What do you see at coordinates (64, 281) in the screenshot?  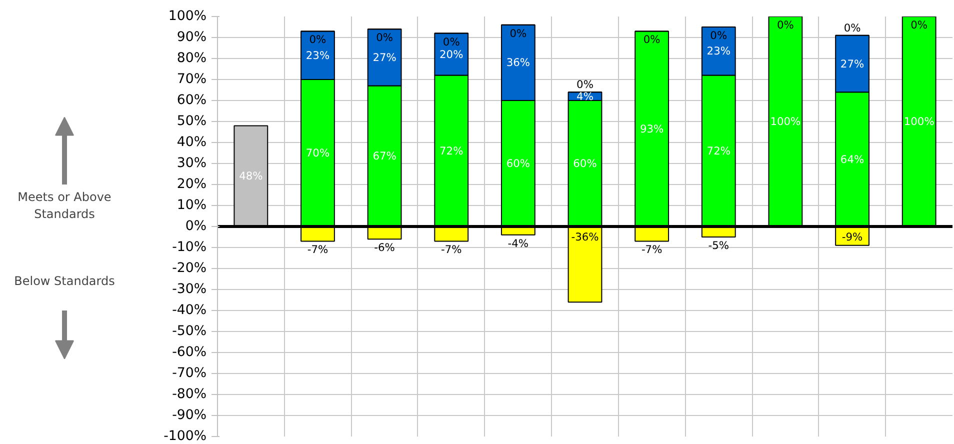 I see `text: Below Standards` at bounding box center [64, 281].